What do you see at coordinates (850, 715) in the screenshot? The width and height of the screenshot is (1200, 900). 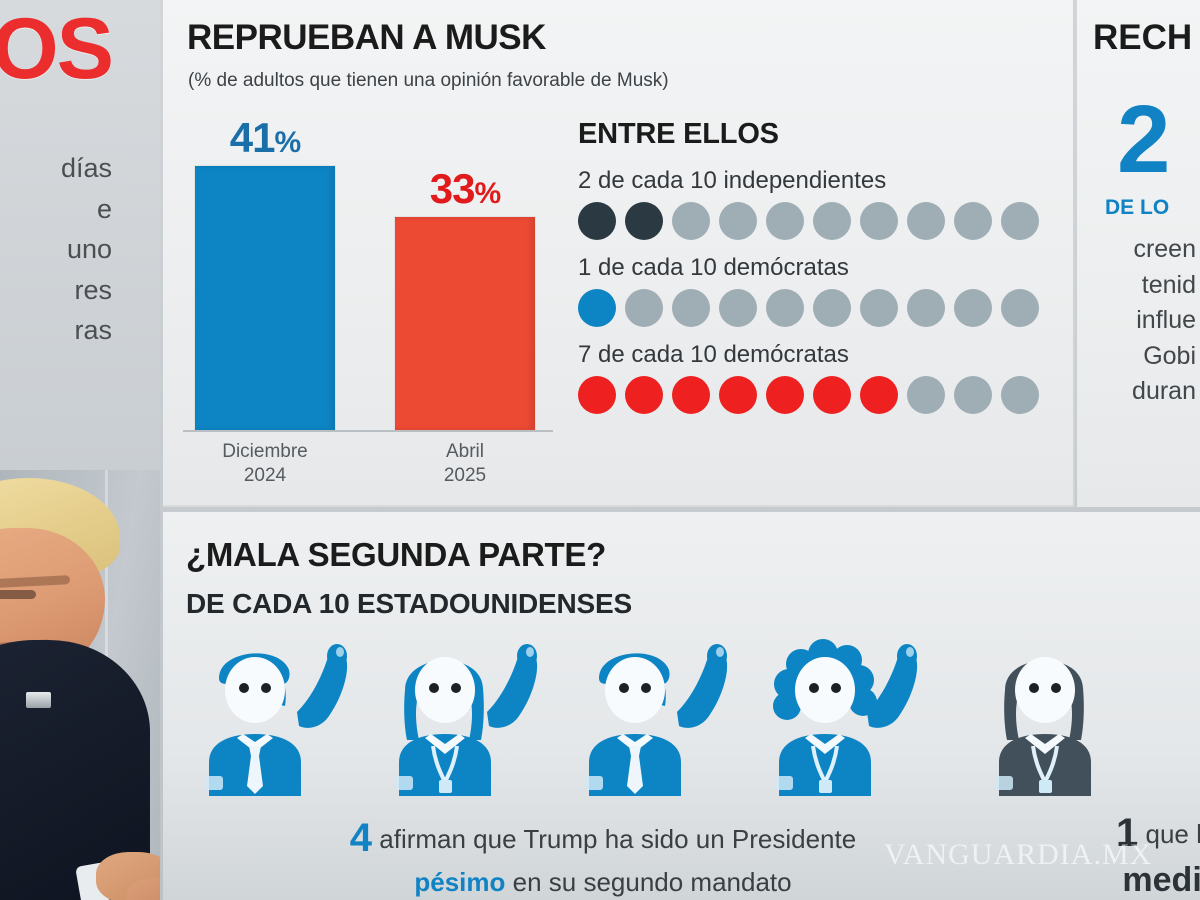 I see `person-female-curly-raised-blue` at bounding box center [850, 715].